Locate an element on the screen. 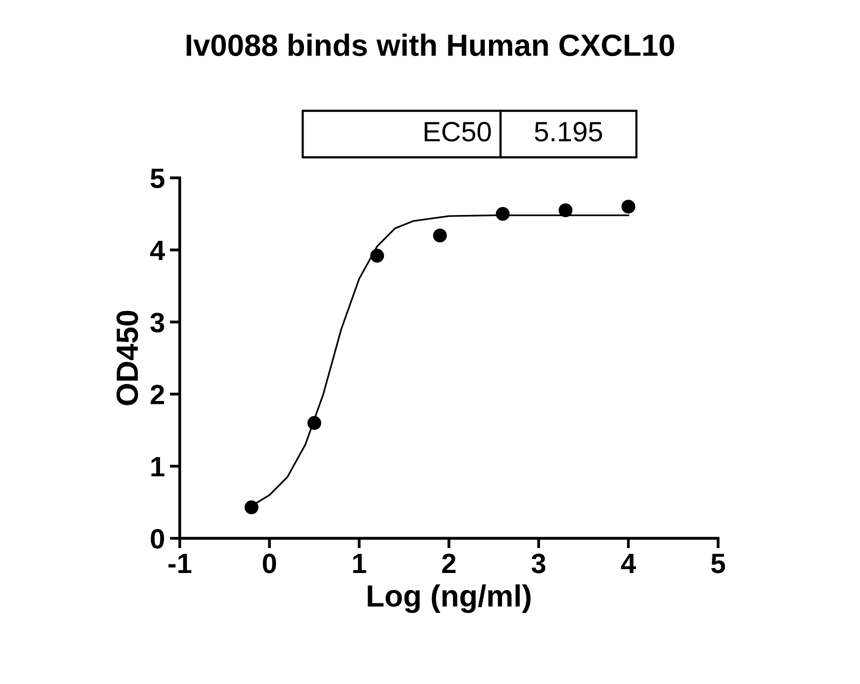 The height and width of the screenshot is (684, 860). x-tick-label: 4 is located at coordinates (628, 564).